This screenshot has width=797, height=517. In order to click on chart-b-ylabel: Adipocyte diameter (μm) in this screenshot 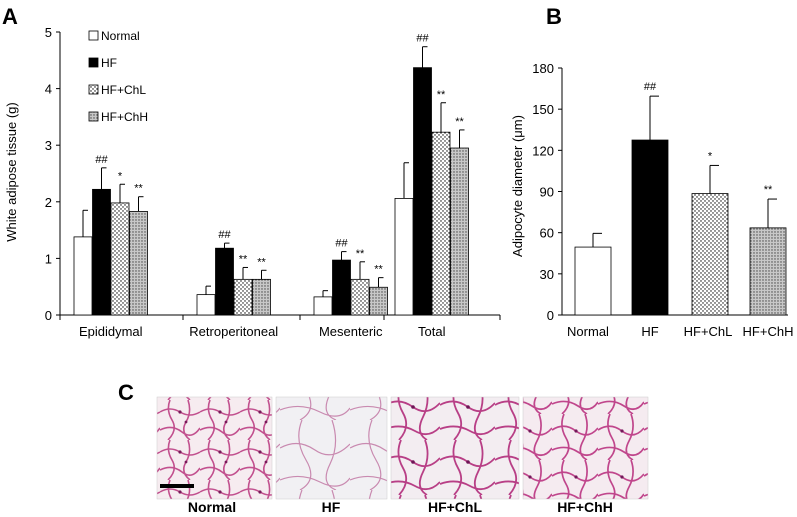, I will do `click(517, 186)`.